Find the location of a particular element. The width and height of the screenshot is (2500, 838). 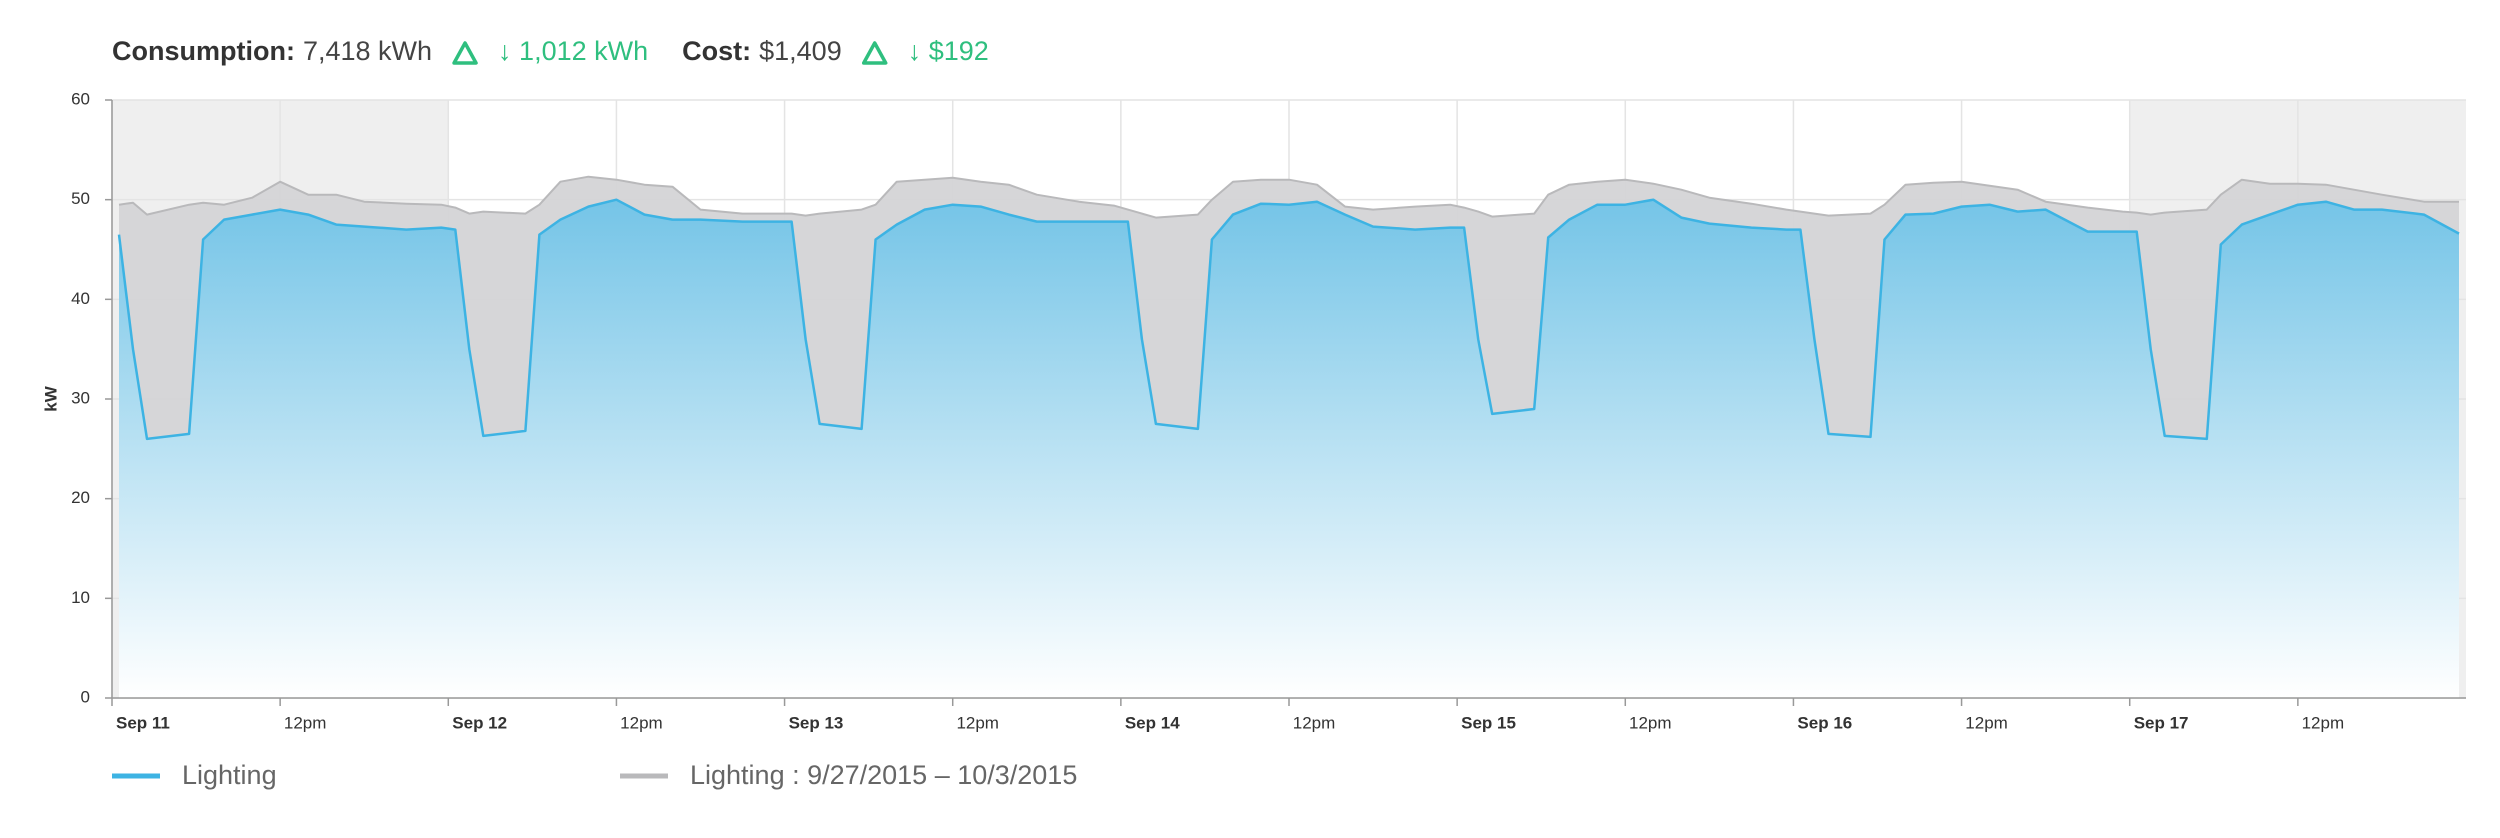

summary-value: 7,418 kWh is located at coordinates (367, 51).